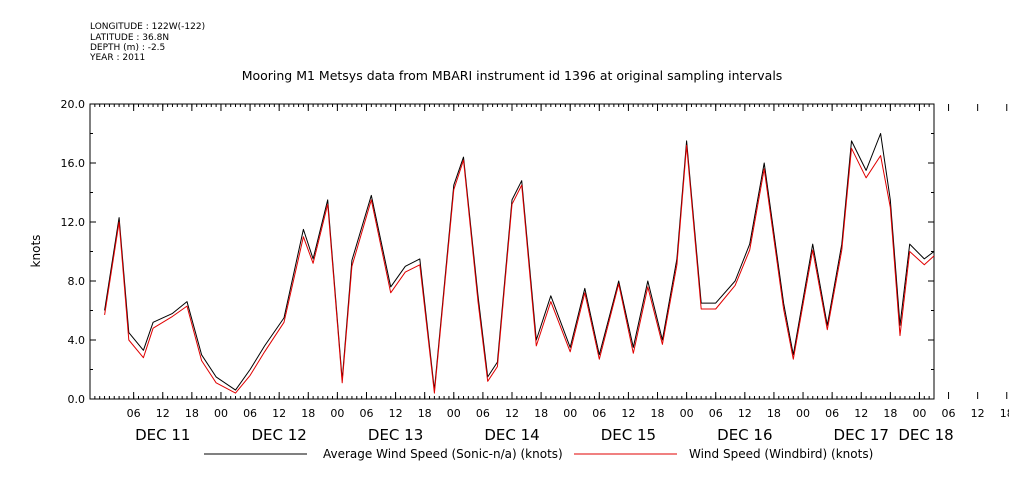 The height and width of the screenshot is (504, 1009). What do you see at coordinates (117, 58) in the screenshot?
I see `year-label: YEAR : 2011` at bounding box center [117, 58].